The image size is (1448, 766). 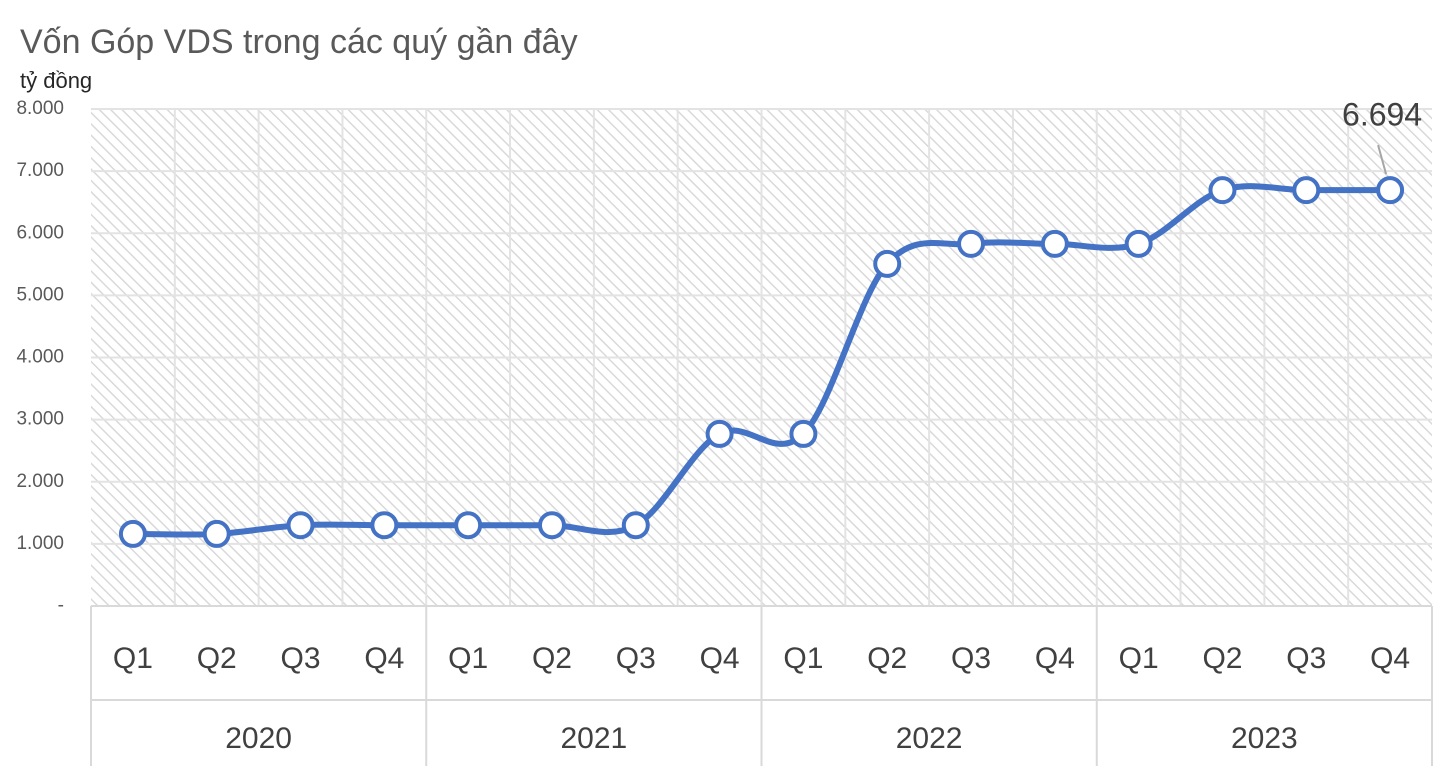 What do you see at coordinates (299, 42) in the screenshot?
I see `chart-title: Vốn Góp VDS trong các quý gần đây` at bounding box center [299, 42].